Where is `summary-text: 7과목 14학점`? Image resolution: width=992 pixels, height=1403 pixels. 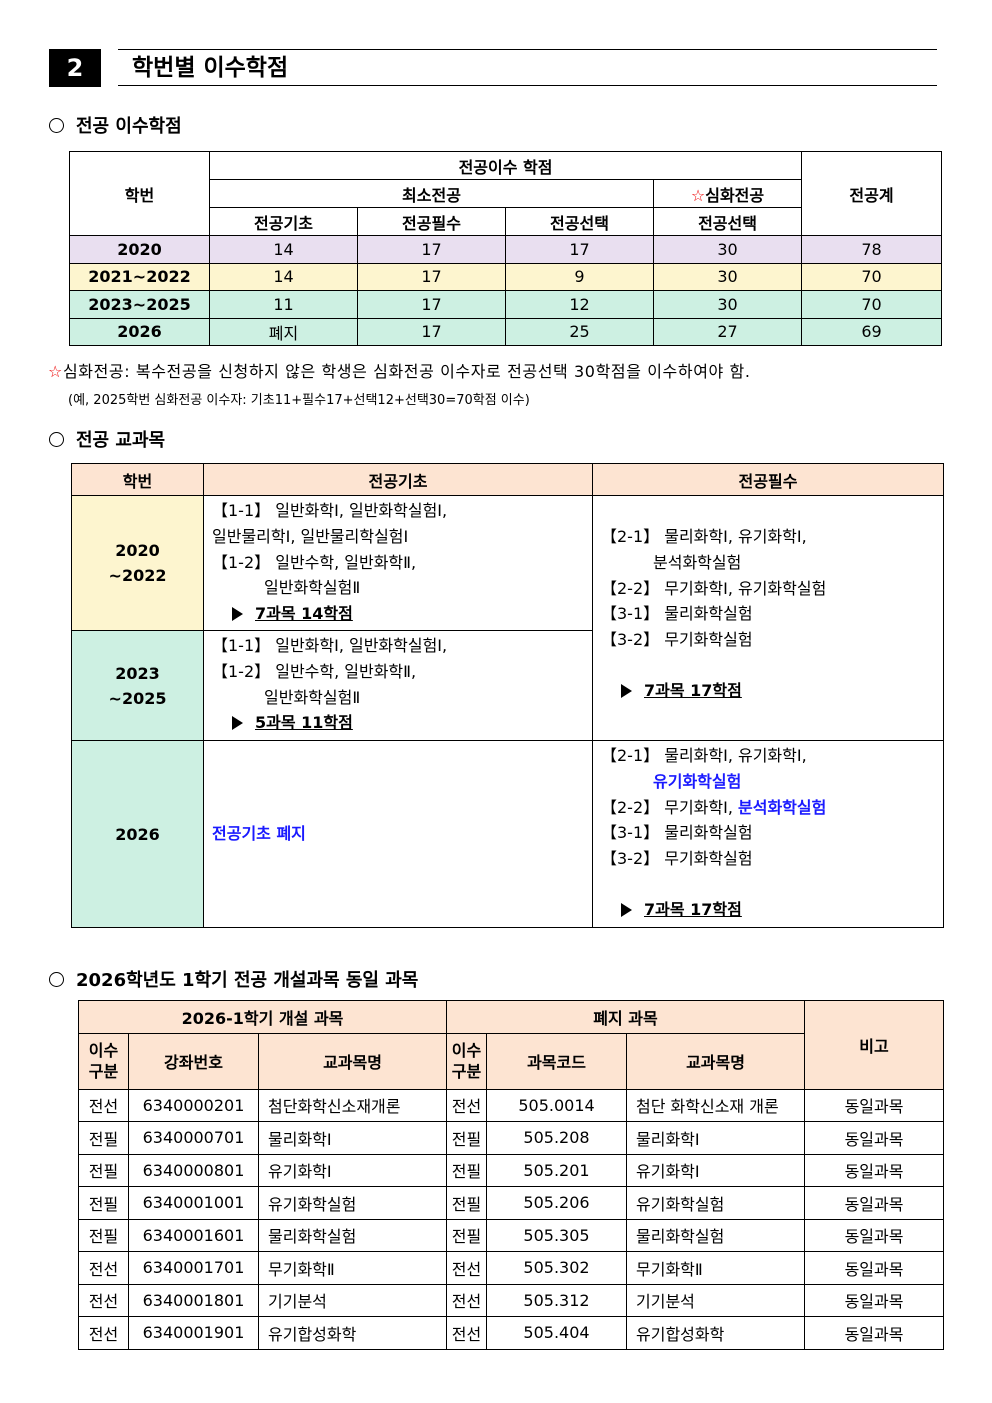 summary-text: 7과목 14학점 is located at coordinates (304, 614).